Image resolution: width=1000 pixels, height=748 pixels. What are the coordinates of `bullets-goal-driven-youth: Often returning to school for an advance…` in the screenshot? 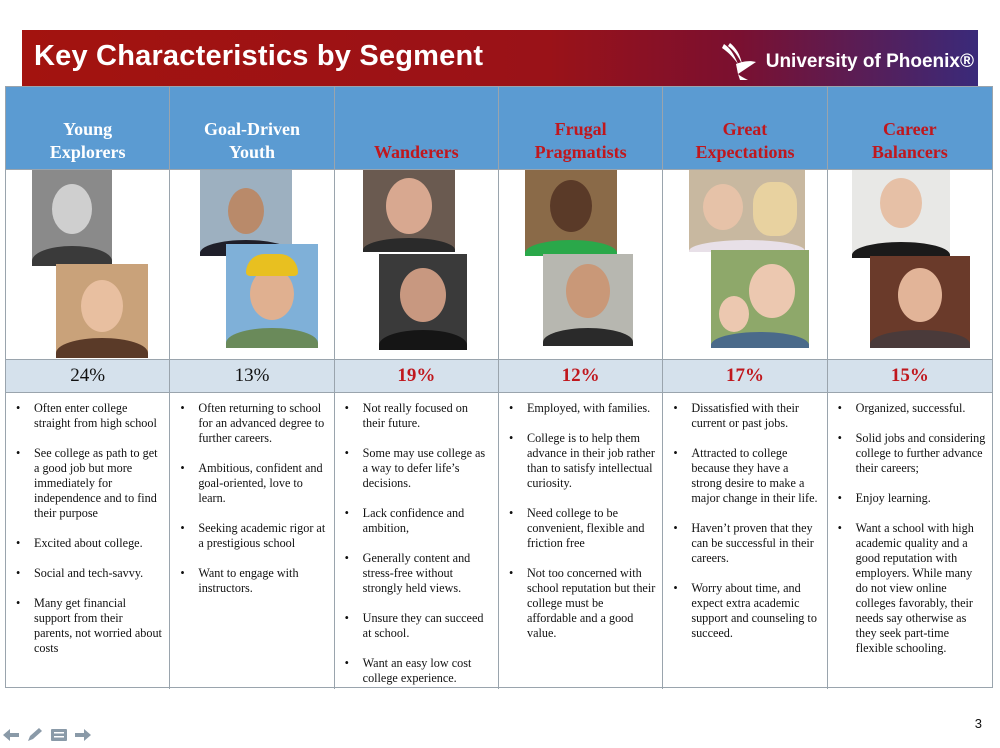 It's located at (252, 541).